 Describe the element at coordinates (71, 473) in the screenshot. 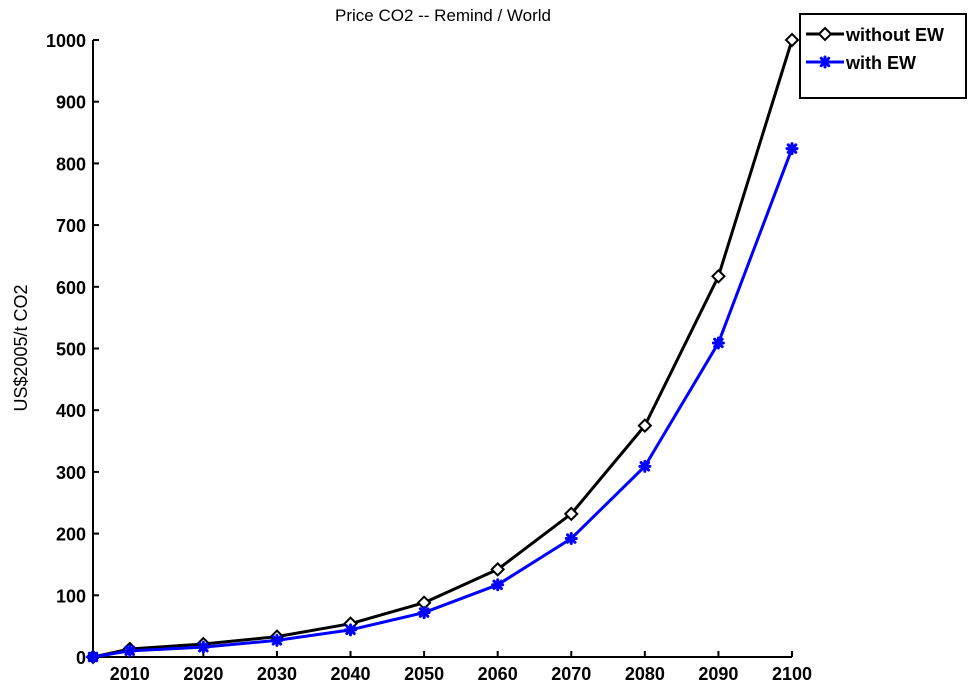

I see `y-tick-label: 300` at that location.